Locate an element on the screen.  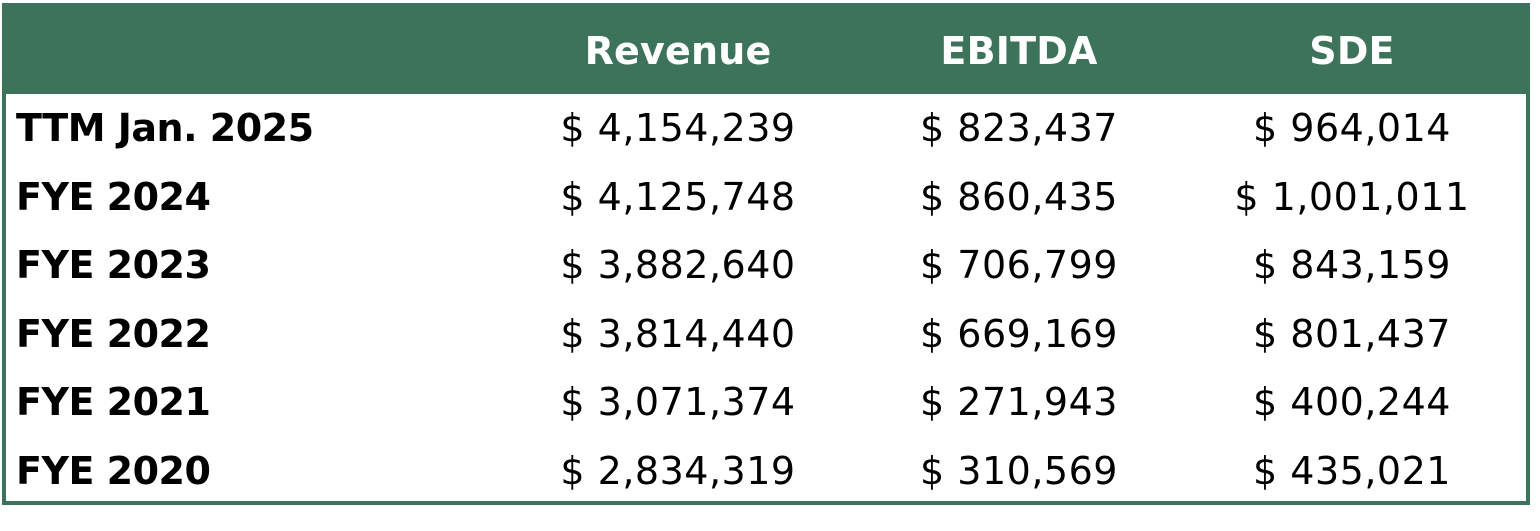
table-row: FYE 2022 $ 3,814,440 $ 669,169 $ 801,437 is located at coordinates (766, 334).